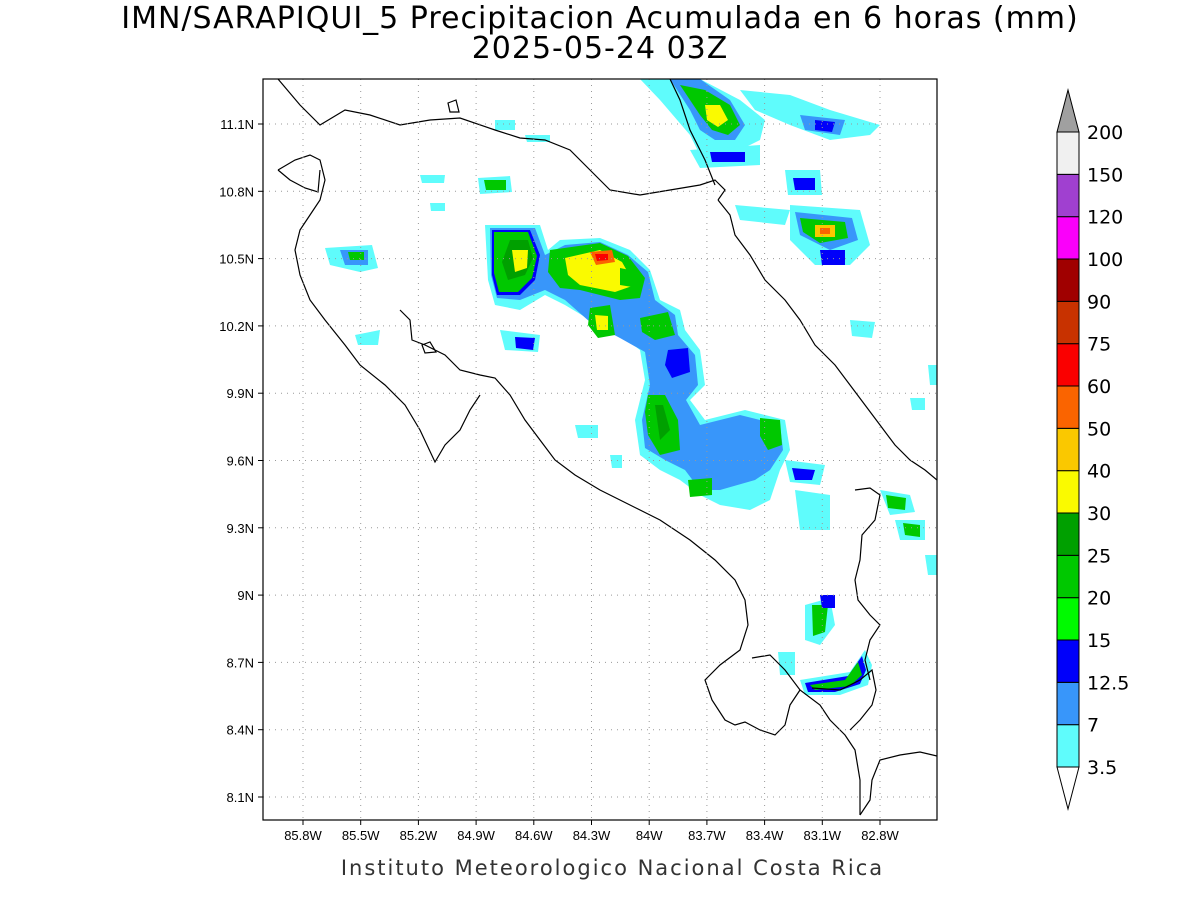 This screenshot has width=1200, height=900. What do you see at coordinates (1068, 110) in the screenshot?
I see `colorbar-over-arrow` at bounding box center [1068, 110].